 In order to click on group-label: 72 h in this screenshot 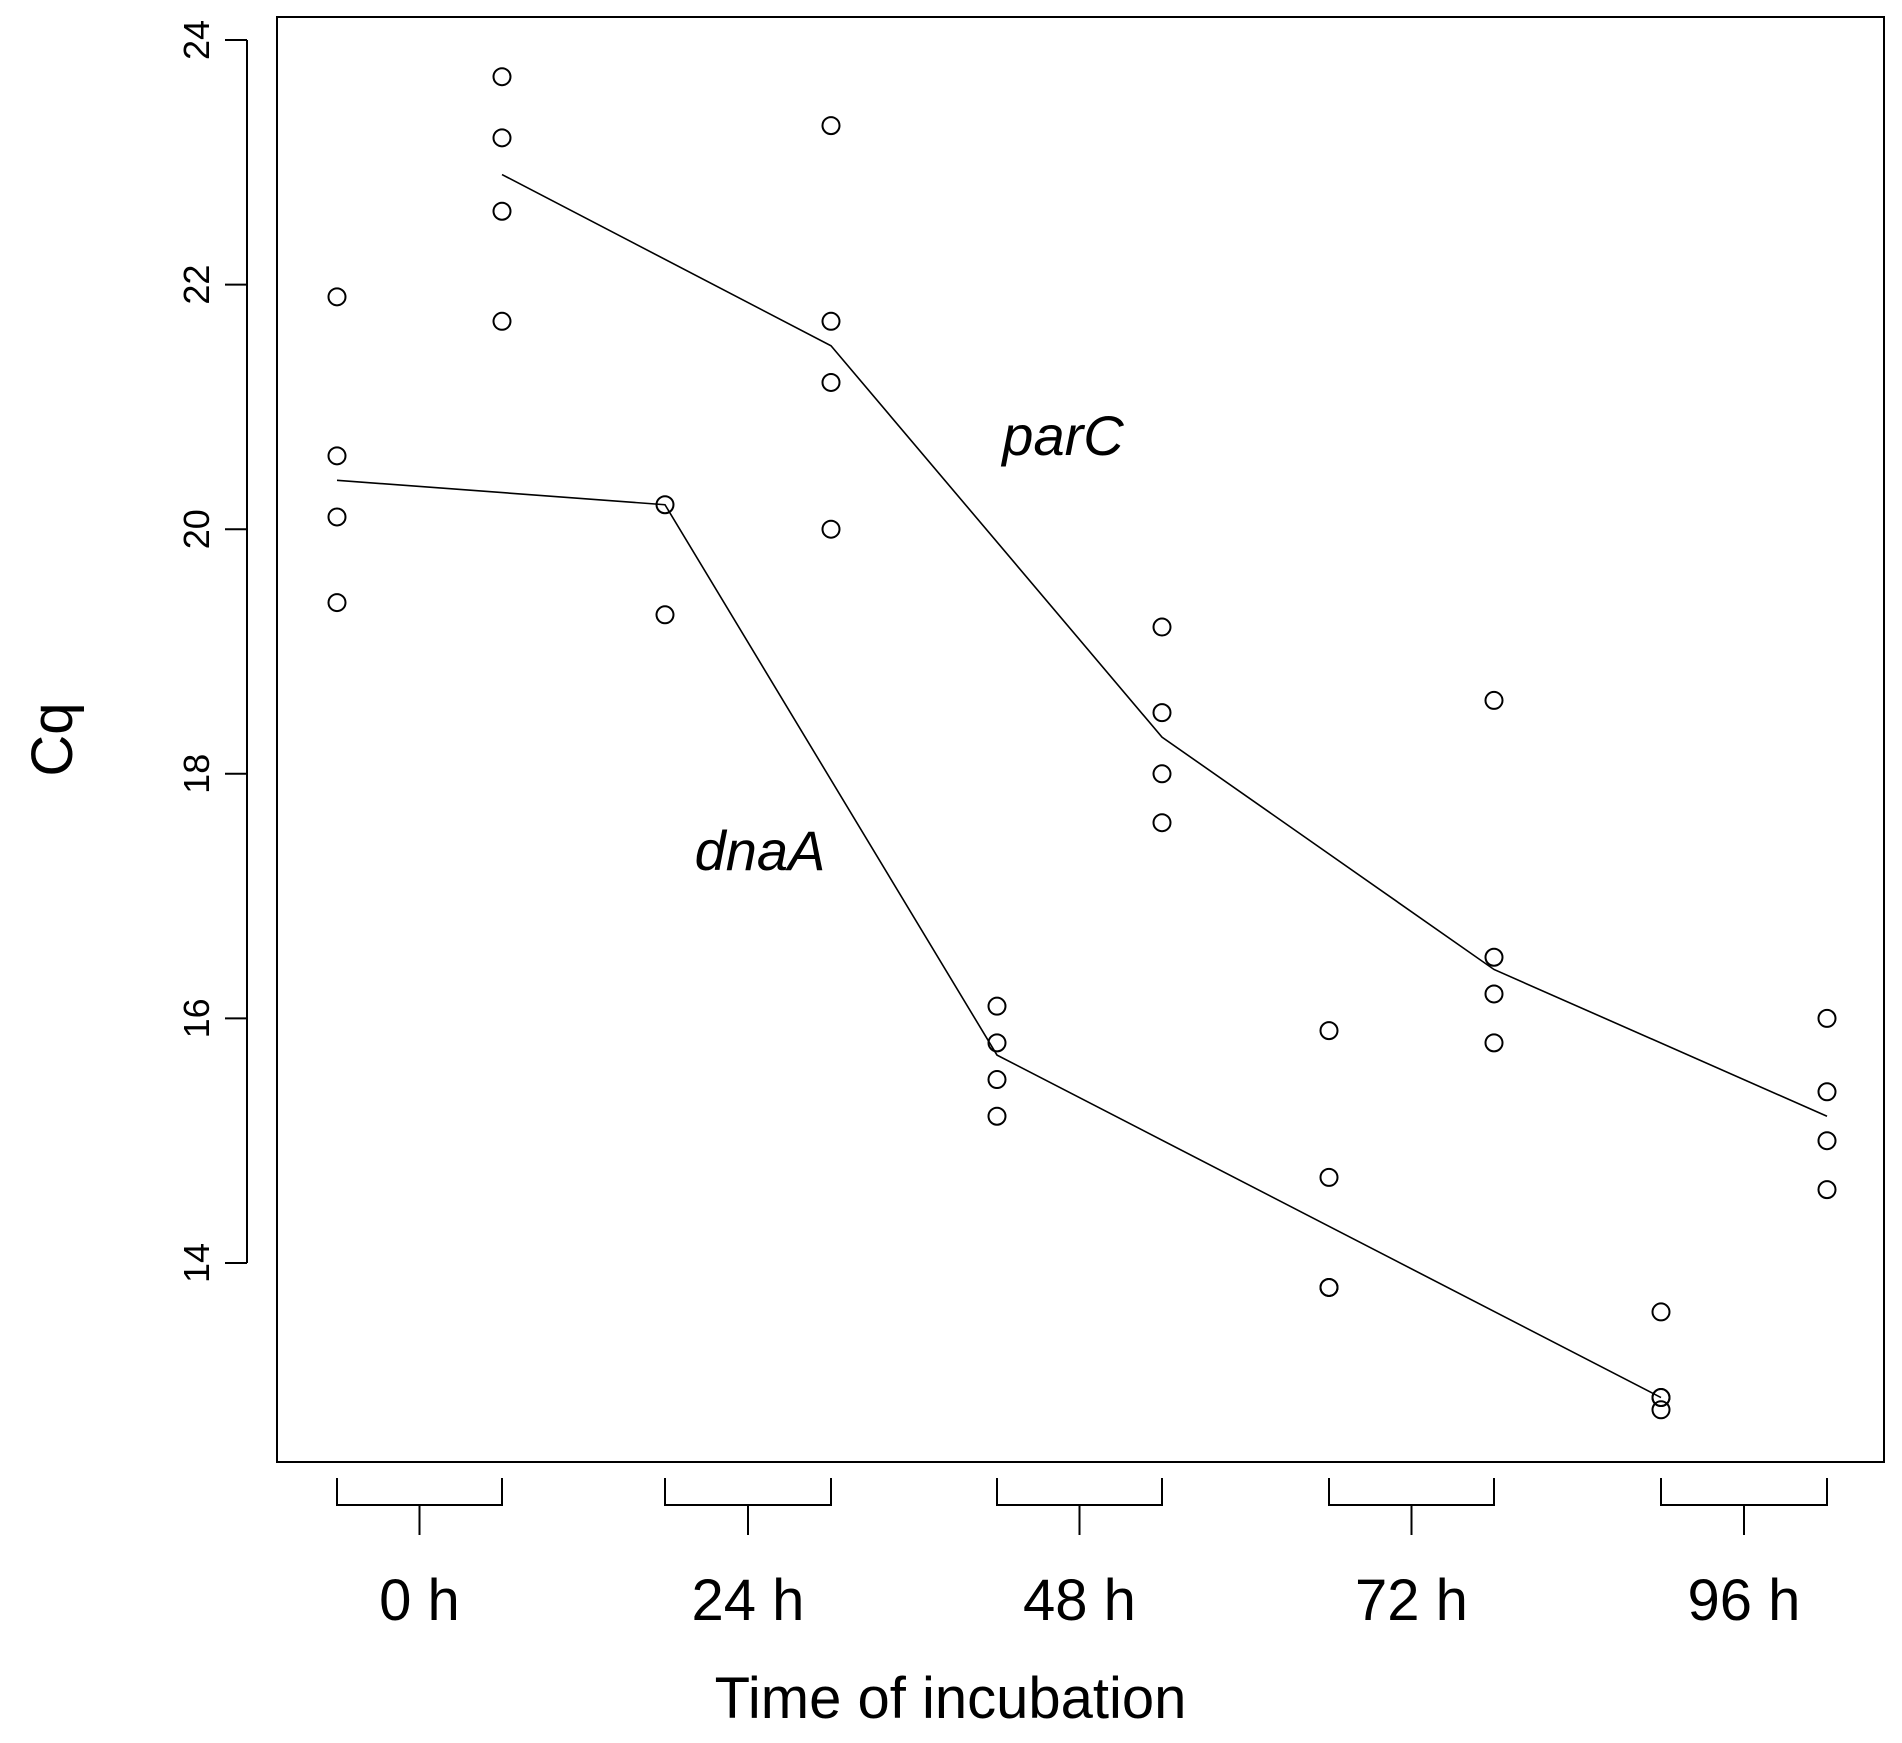, I will do `click(1411, 1600)`.